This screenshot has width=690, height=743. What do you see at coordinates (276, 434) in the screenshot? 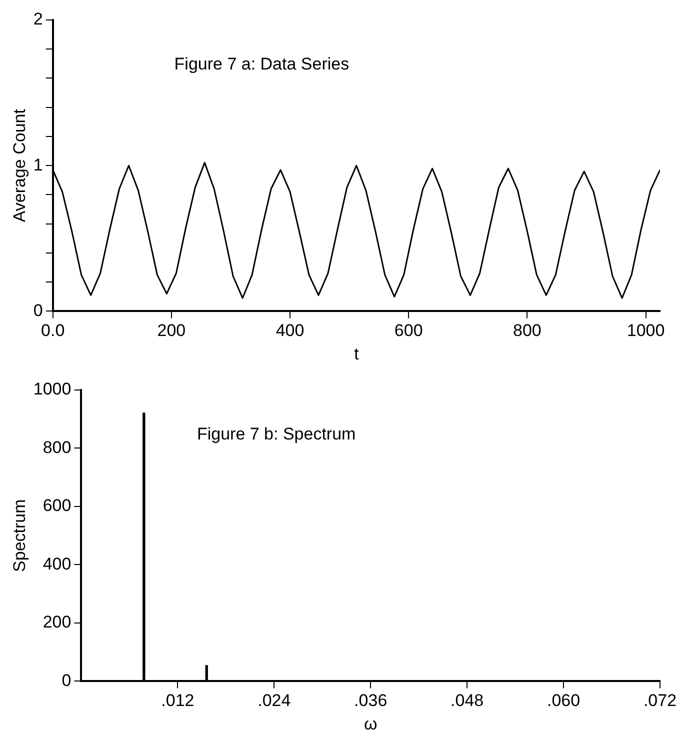
I see `text: Figure 7 b: Spectrum` at bounding box center [276, 434].